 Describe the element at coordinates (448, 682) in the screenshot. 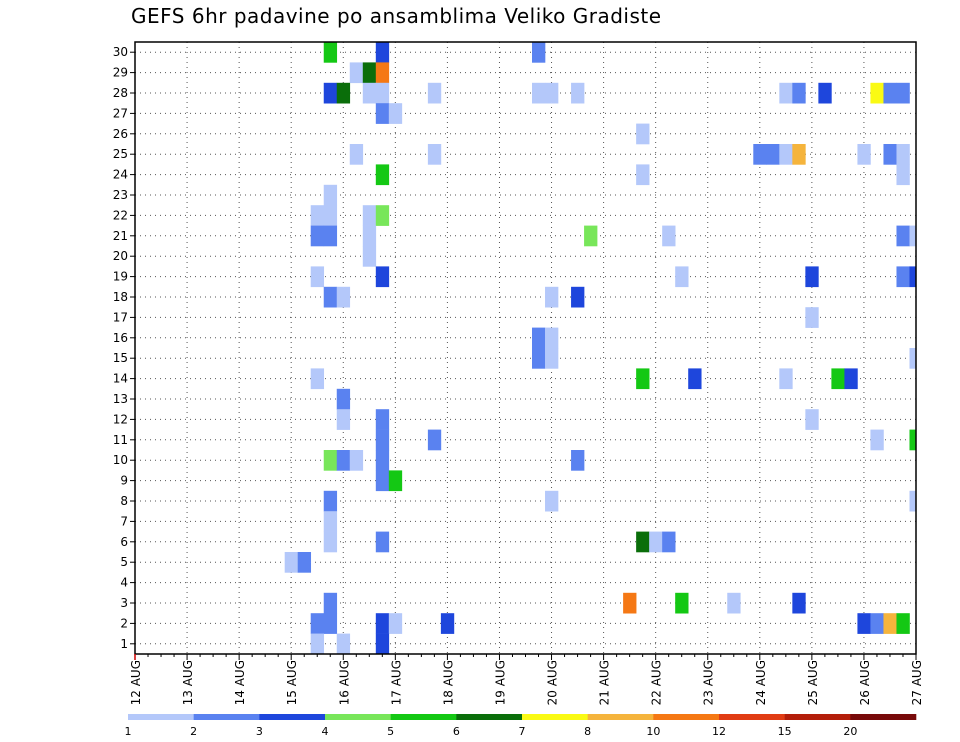

I see `x-tick-label: 18 AUG` at that location.